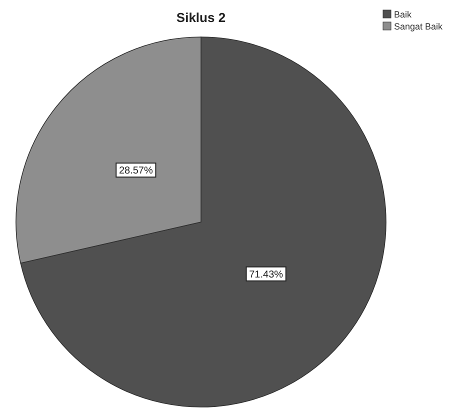 The height and width of the screenshot is (410, 453). Describe the element at coordinates (419, 27) in the screenshot. I see `legend-label: Sangat Baik` at that location.